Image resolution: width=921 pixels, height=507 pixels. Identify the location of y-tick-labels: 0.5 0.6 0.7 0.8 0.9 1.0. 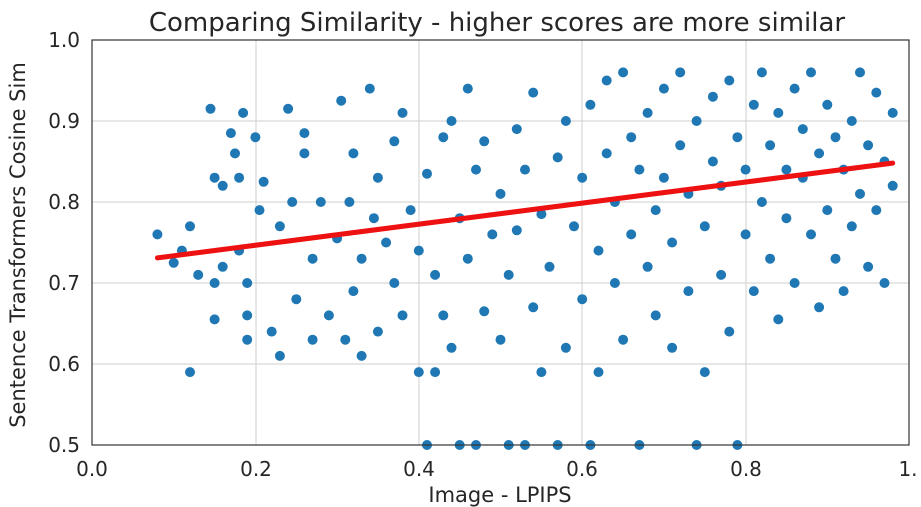
(64, 242).